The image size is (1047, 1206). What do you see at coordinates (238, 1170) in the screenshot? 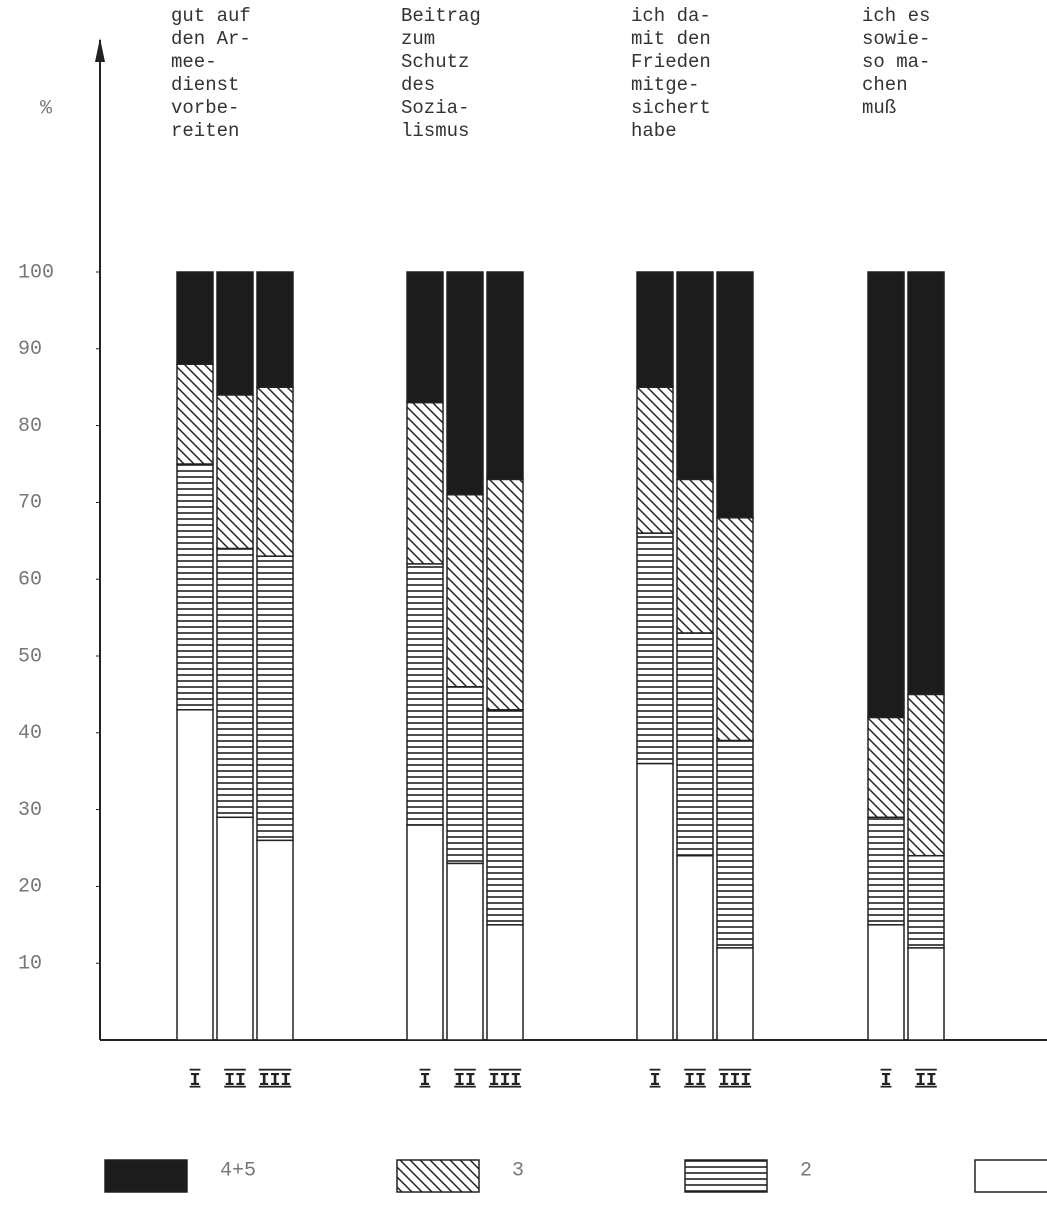
I see `legend-label: 4+5` at bounding box center [238, 1170].